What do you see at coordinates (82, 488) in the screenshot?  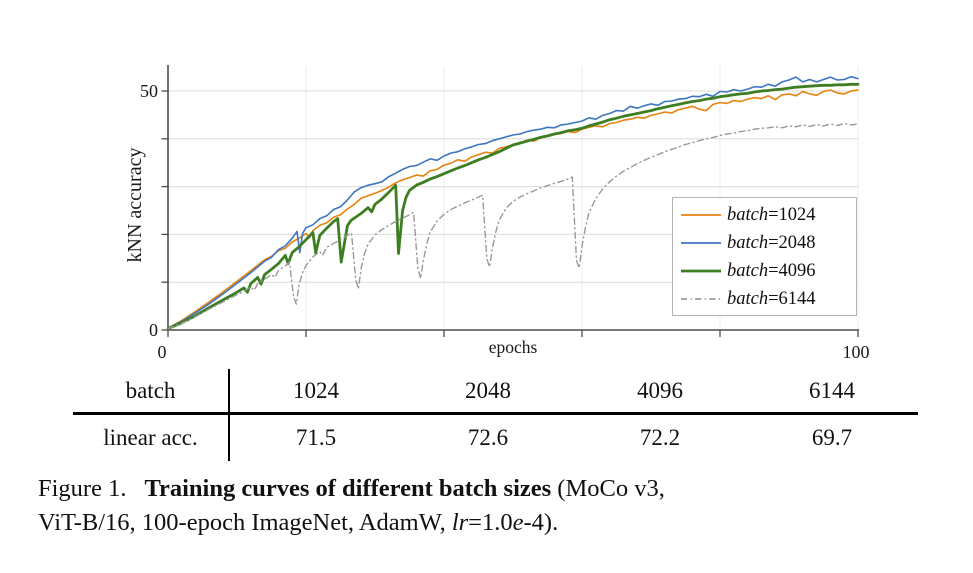 I see `caption-figure-label: Figure 1.` at bounding box center [82, 488].